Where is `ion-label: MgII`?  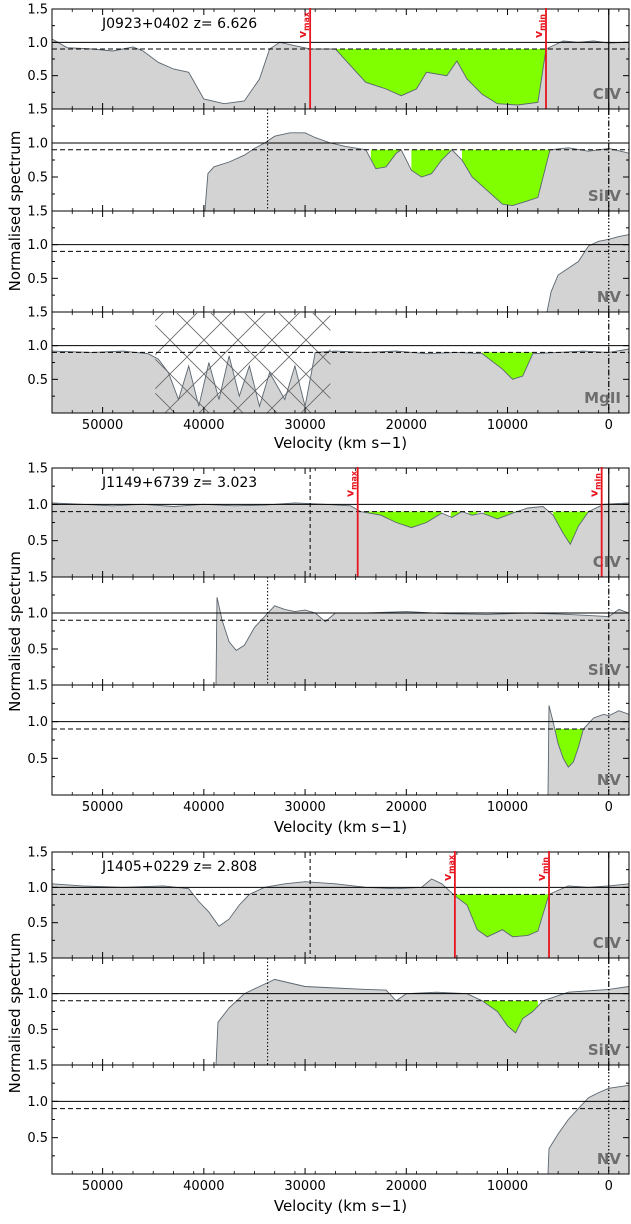 ion-label: MgII is located at coordinates (602, 398).